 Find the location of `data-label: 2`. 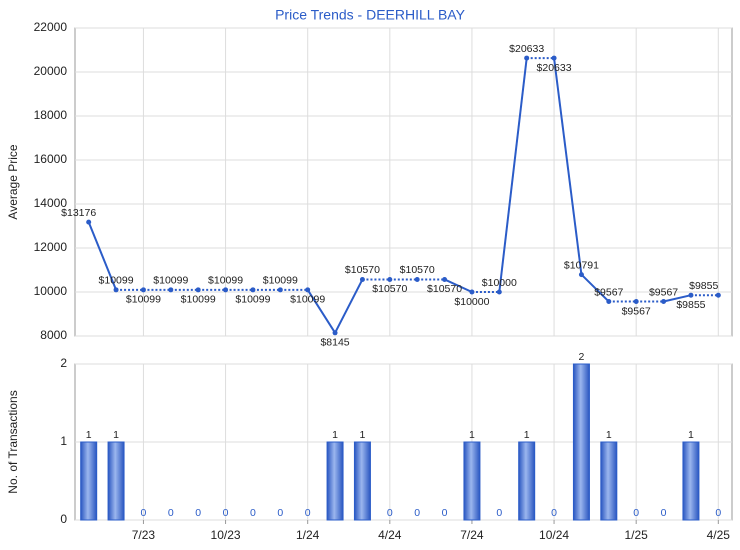

data-label: 2 is located at coordinates (582, 357).